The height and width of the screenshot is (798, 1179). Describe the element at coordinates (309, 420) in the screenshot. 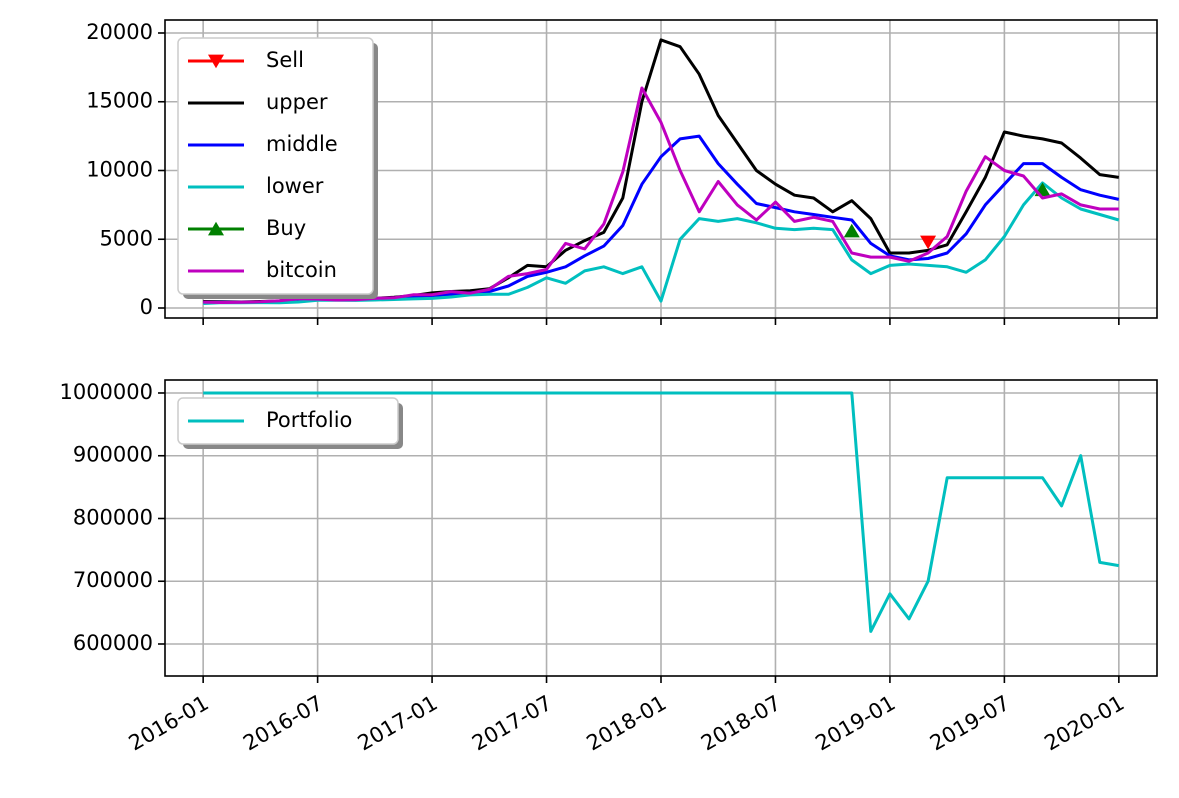

I see `legend-label: Portfolio` at that location.